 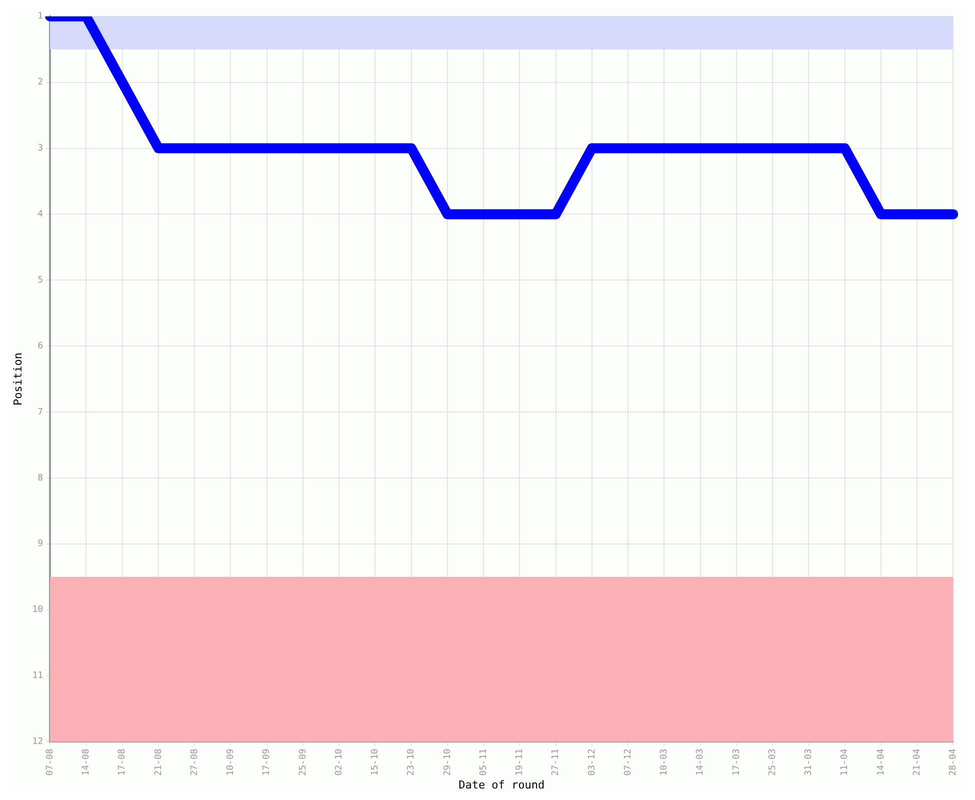 I want to click on y-tick-label: 3, so click(x=41, y=149).